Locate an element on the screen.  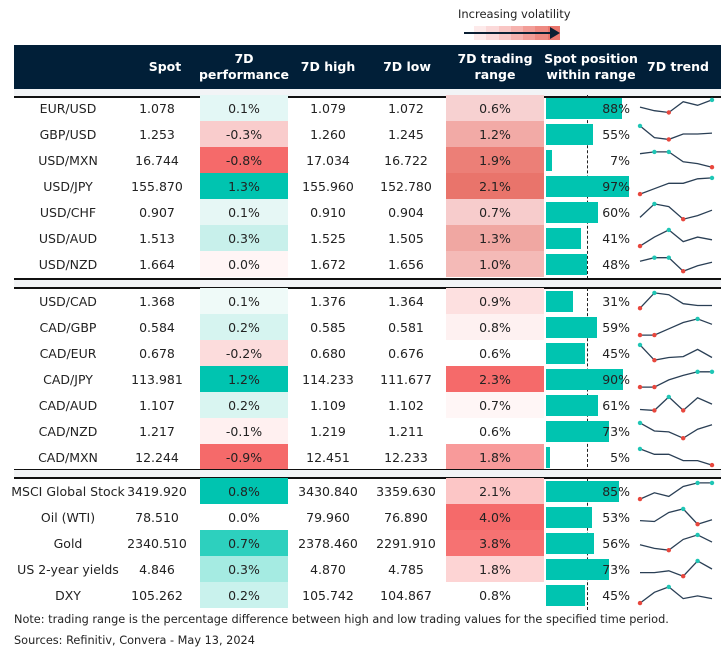
instrument-name: USD/CAD is located at coordinates (68, 301).